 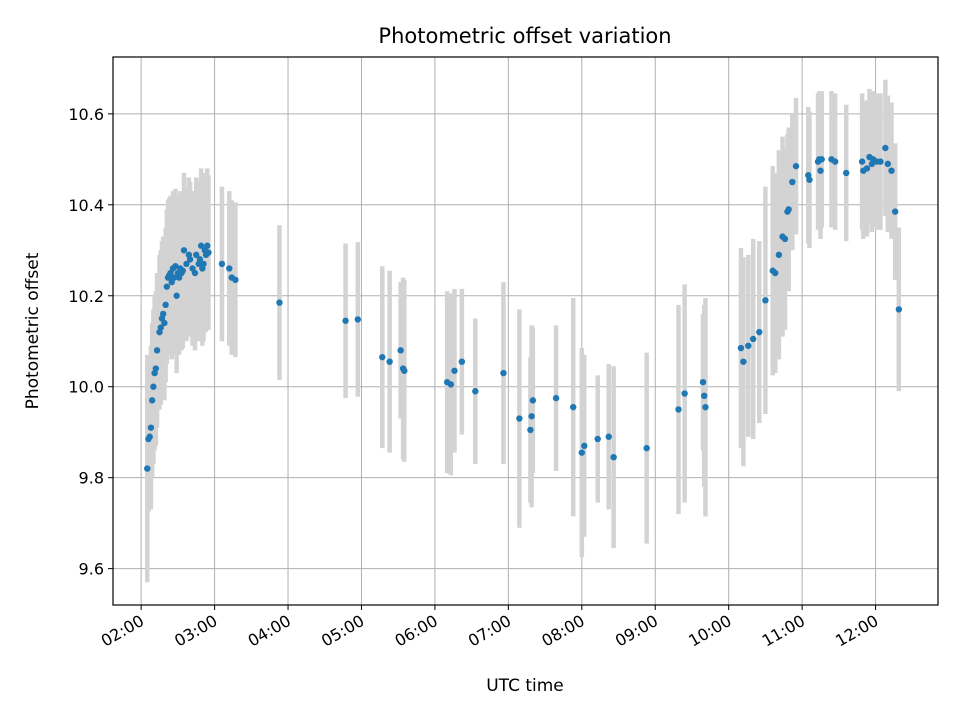 What do you see at coordinates (86, 387) in the screenshot?
I see `y-tick-label: 10.0` at bounding box center [86, 387].